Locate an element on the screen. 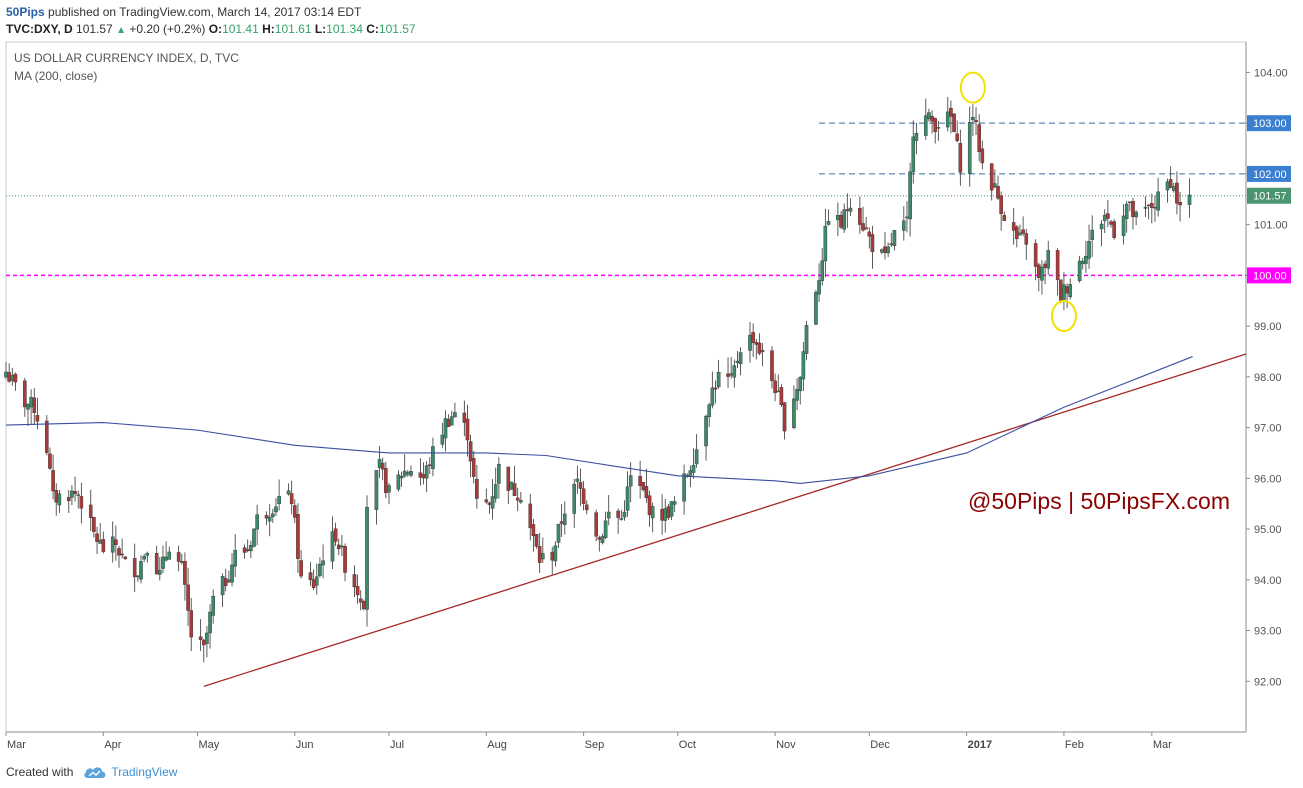 The image size is (1303, 788). tradingview-link: TradingView is located at coordinates (128, 772).